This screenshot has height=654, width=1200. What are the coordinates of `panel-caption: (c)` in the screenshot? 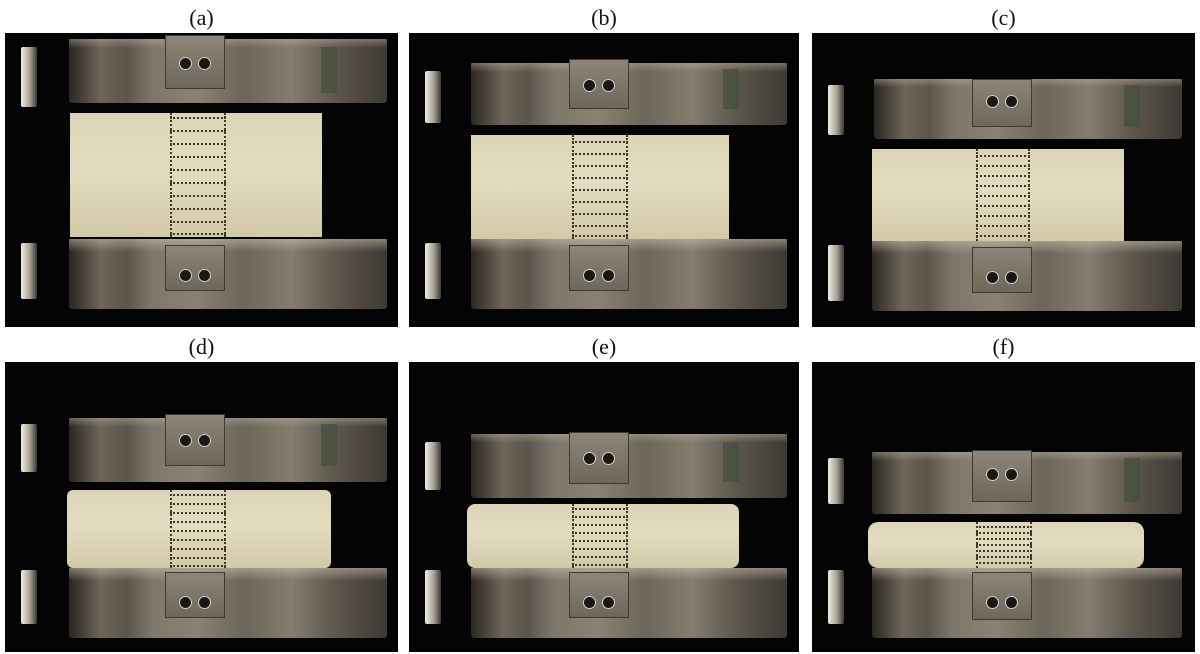 It's located at (1003, 17).